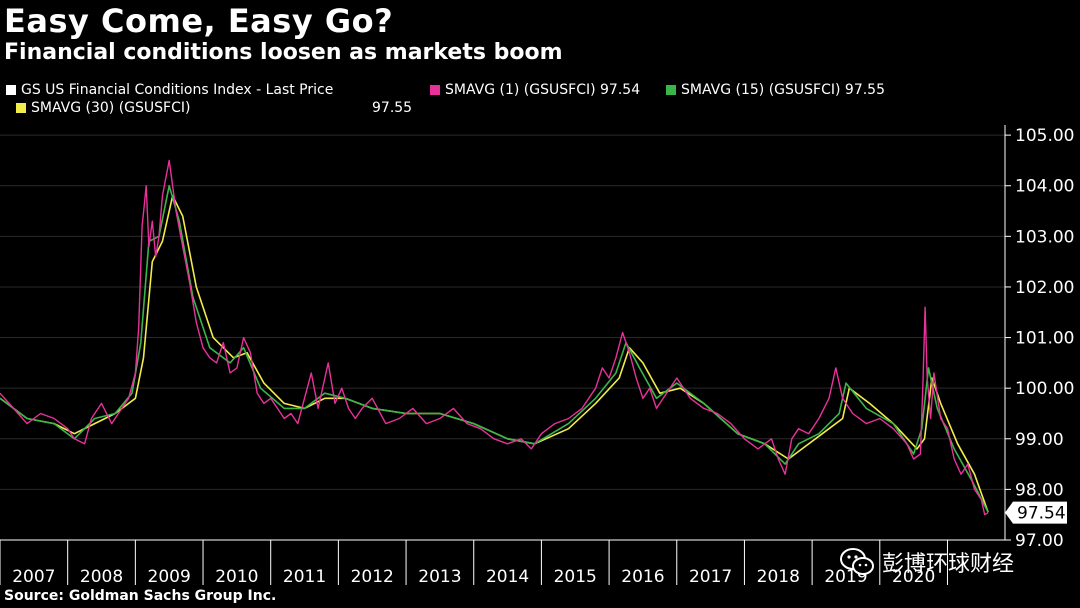 This screenshot has height=608, width=1080. I want to click on x-tick-label: 2014, so click(507, 577).